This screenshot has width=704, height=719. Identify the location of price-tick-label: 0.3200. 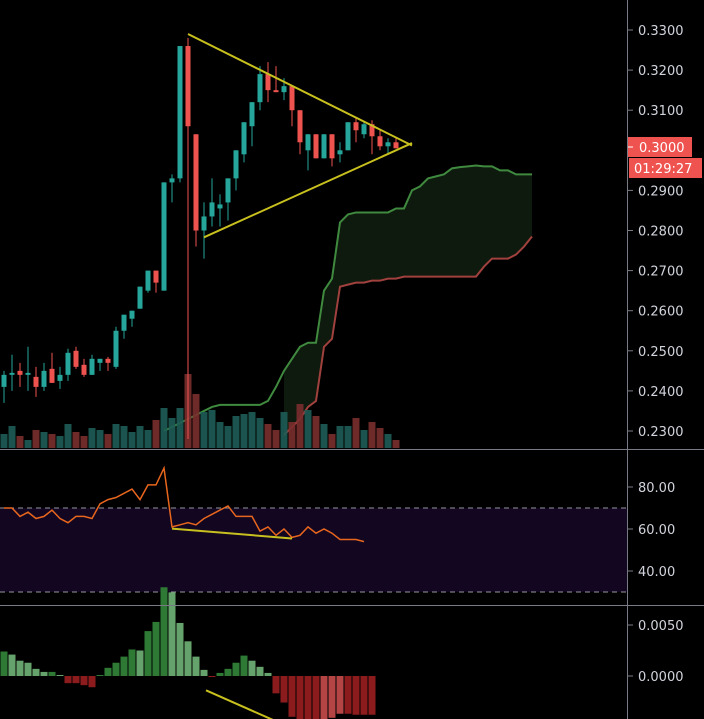
(661, 71).